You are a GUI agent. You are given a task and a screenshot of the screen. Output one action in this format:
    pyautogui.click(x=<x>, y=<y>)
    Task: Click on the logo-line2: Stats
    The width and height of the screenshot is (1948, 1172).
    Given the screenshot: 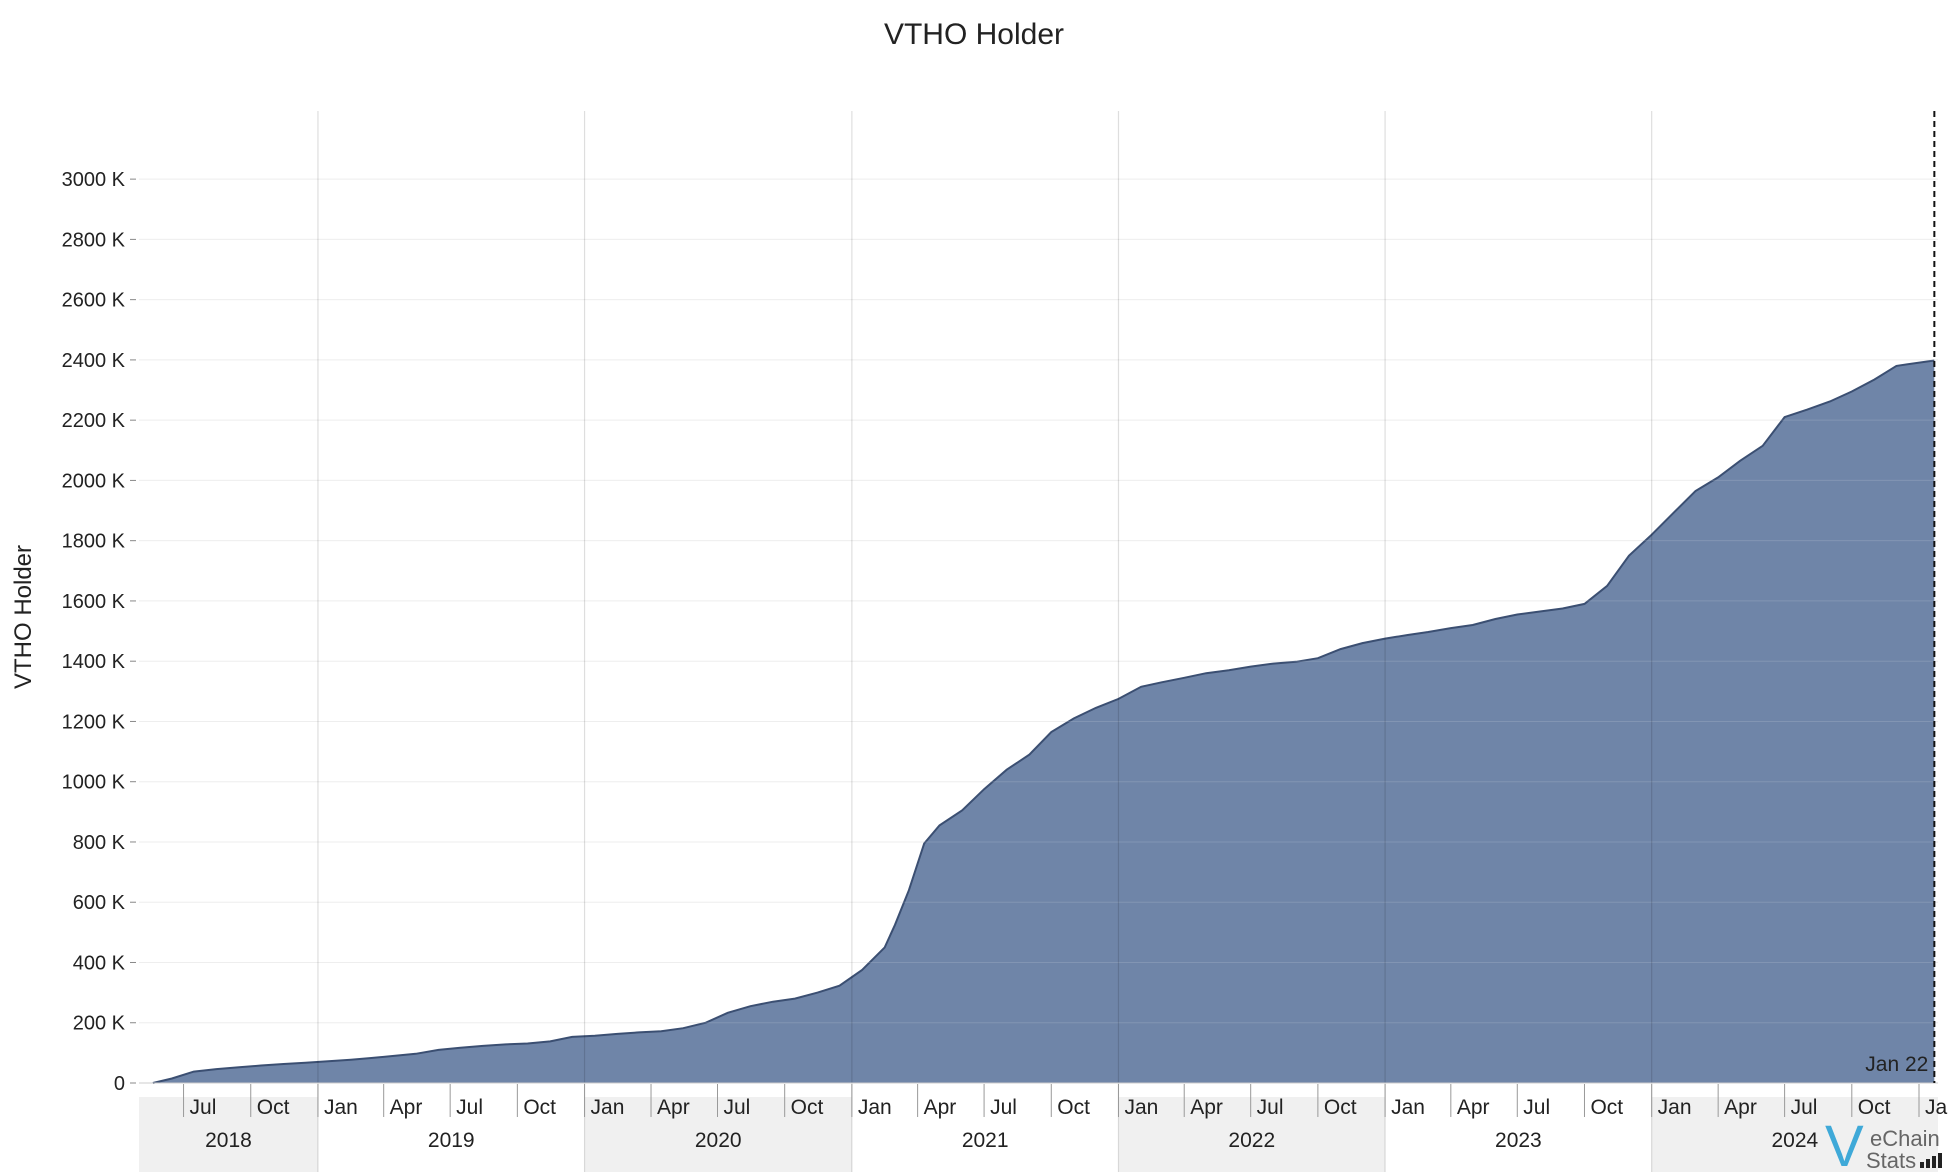 What is the action you would take?
    pyautogui.click(x=1891, y=1160)
    